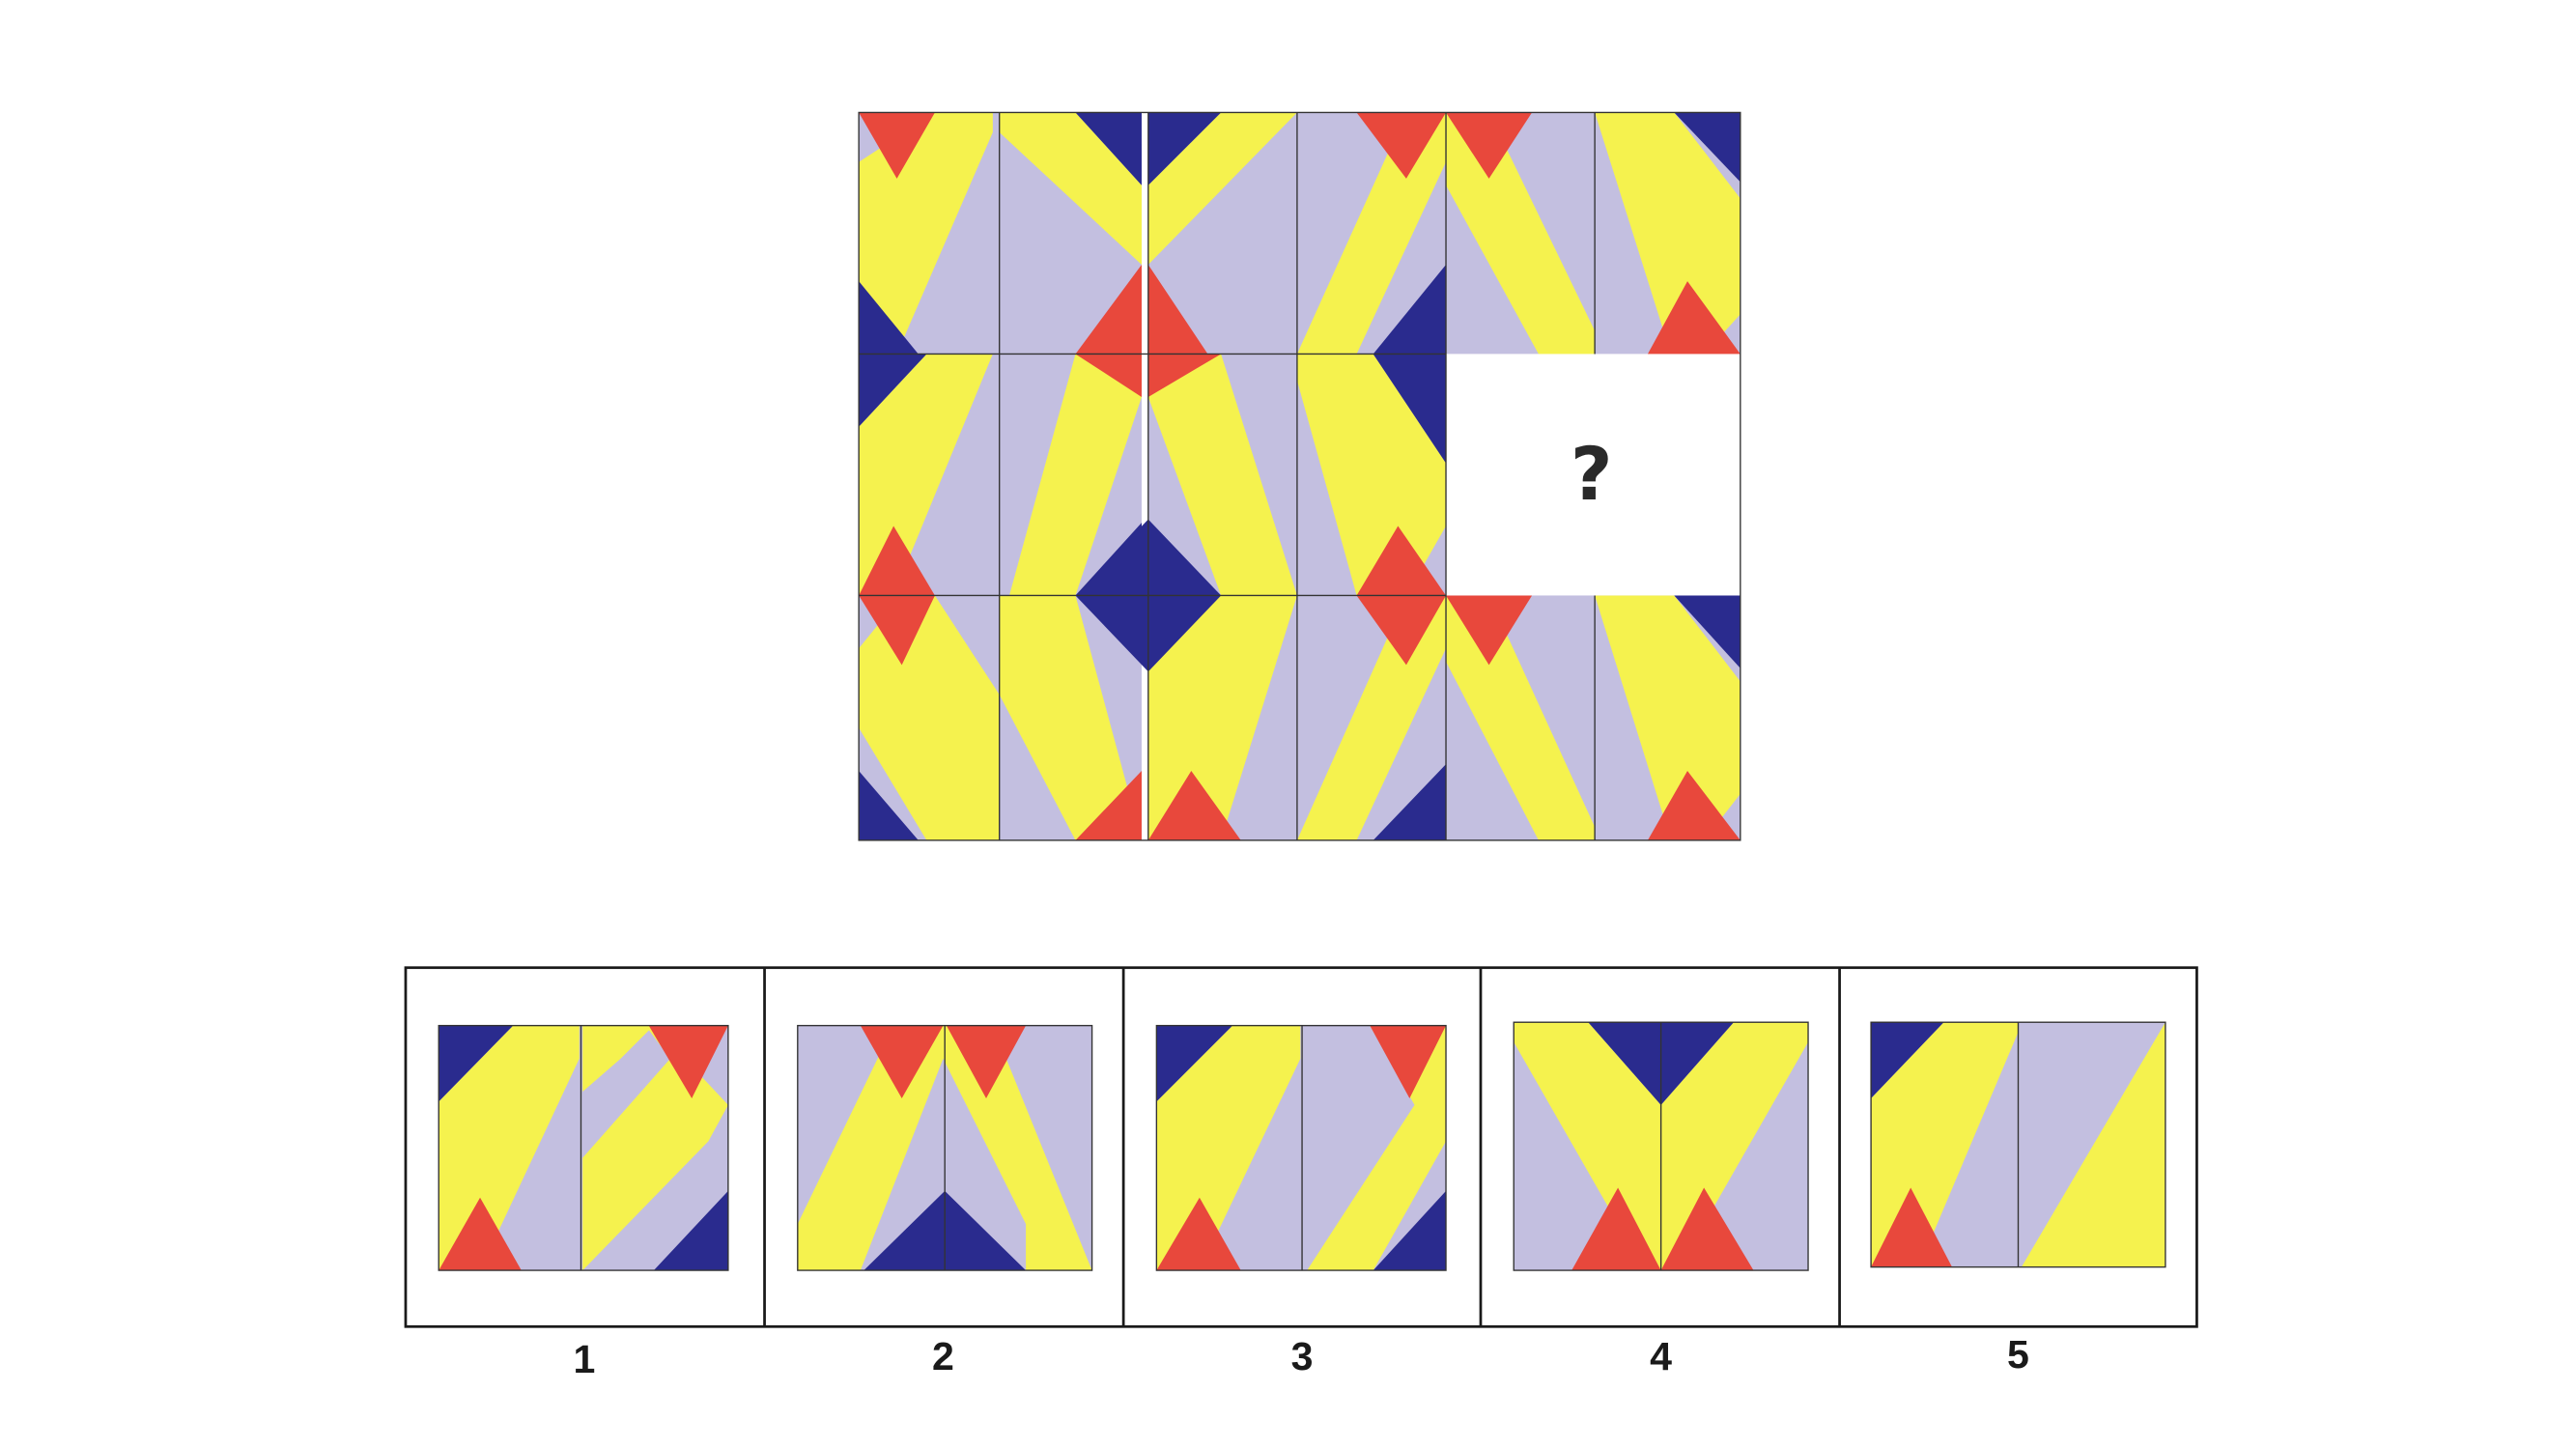 This screenshot has width=2576, height=1449. Describe the element at coordinates (1297, 717) in the screenshot. I see `matrix-cell-r3c2` at that location.